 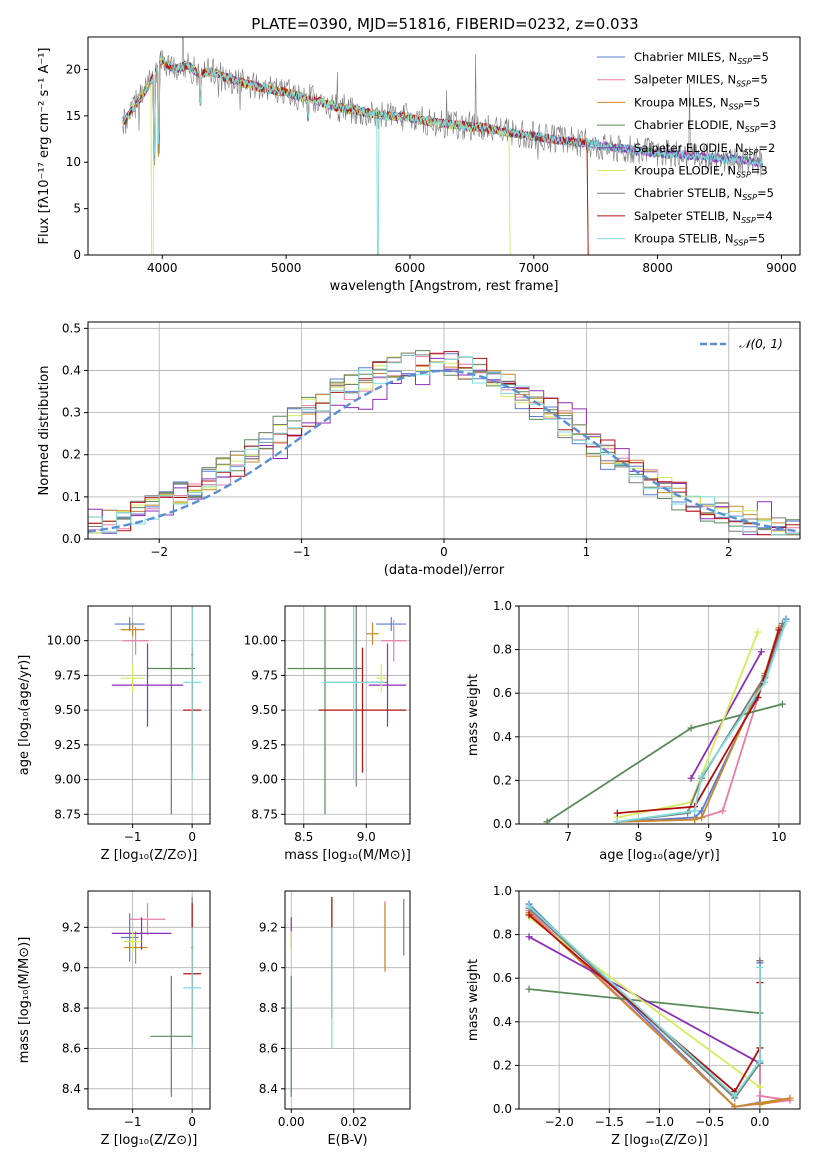 I want to click on weight-series-chabrier-stelib, so click(x=700, y=723).